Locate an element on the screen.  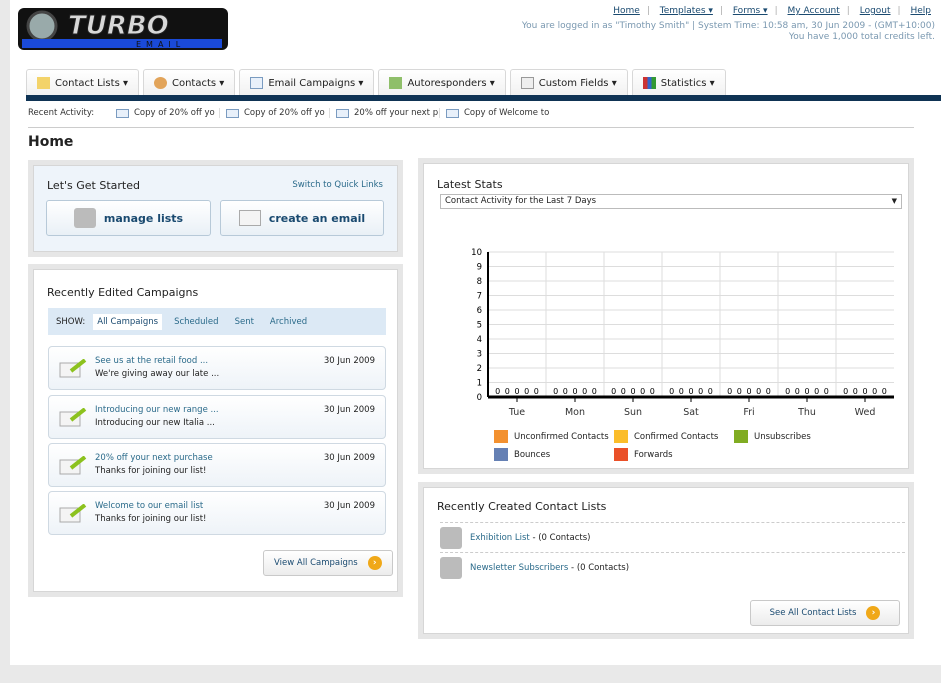
campaigns-title: Recently Edited Campaigns is located at coordinates (123, 292).